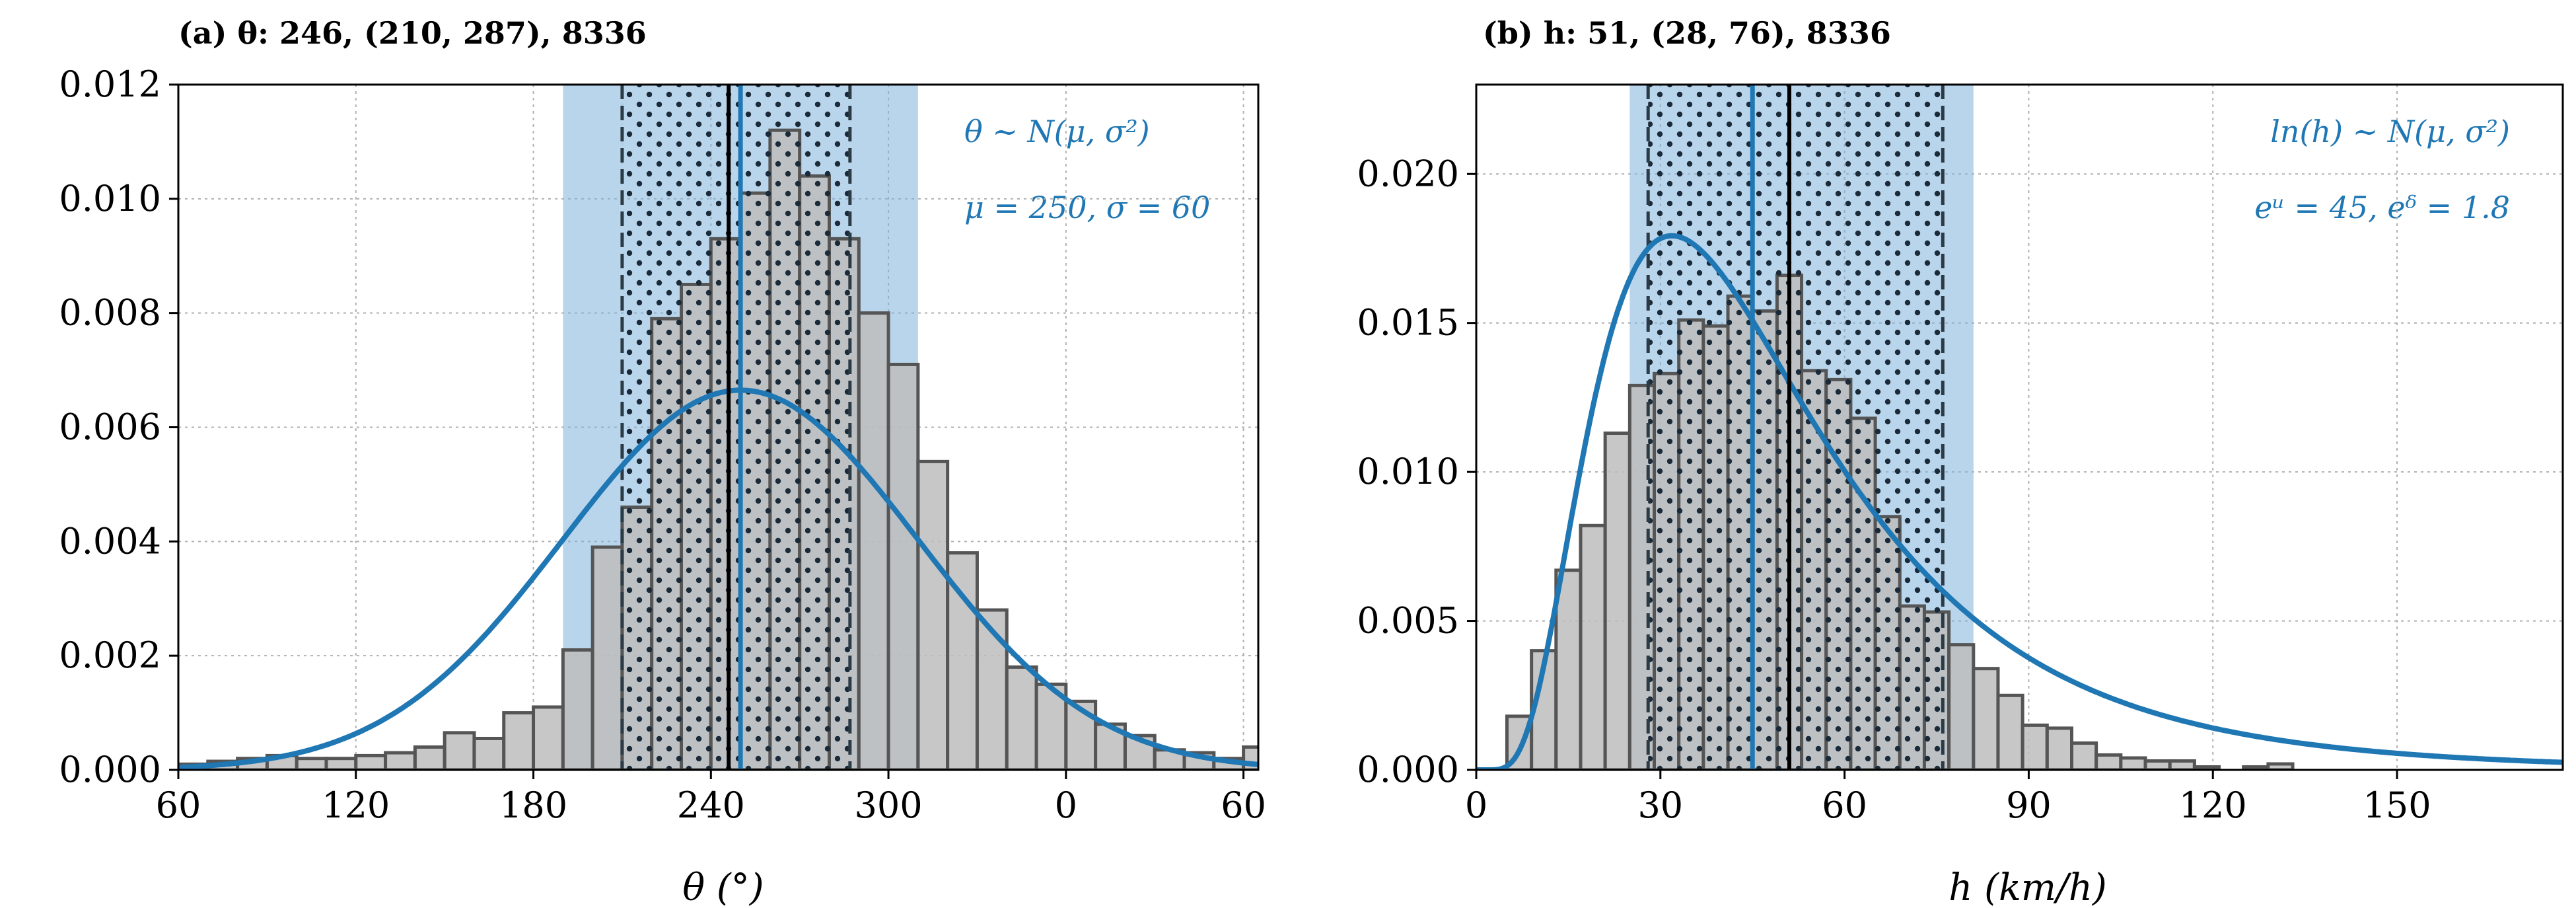 Image resolution: width=2576 pixels, height=908 pixels. I want to click on panel-a-xtick-label-5: 0, so click(1066, 805).